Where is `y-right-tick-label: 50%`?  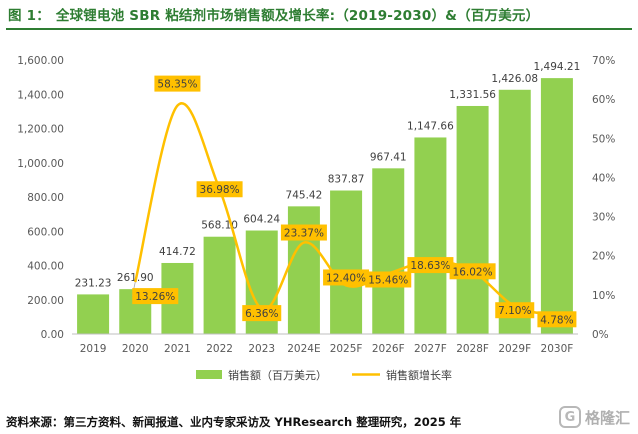 y-right-tick-label: 50% is located at coordinates (603, 139).